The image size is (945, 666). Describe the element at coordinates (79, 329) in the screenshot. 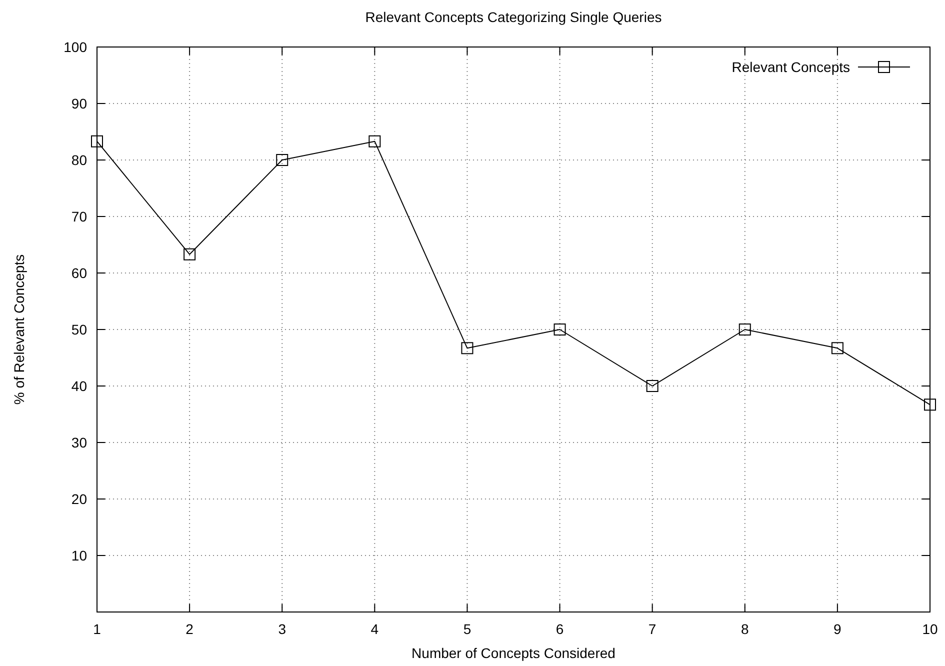

I see `y-tick-label: 50` at that location.